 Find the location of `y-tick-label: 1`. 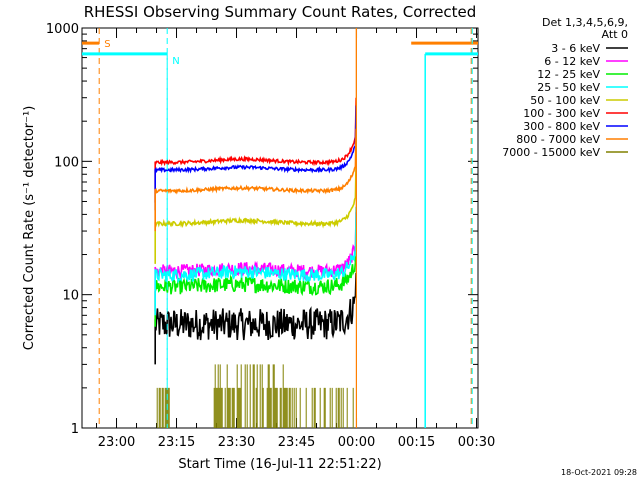

y-tick-label: 1 is located at coordinates (75, 429).